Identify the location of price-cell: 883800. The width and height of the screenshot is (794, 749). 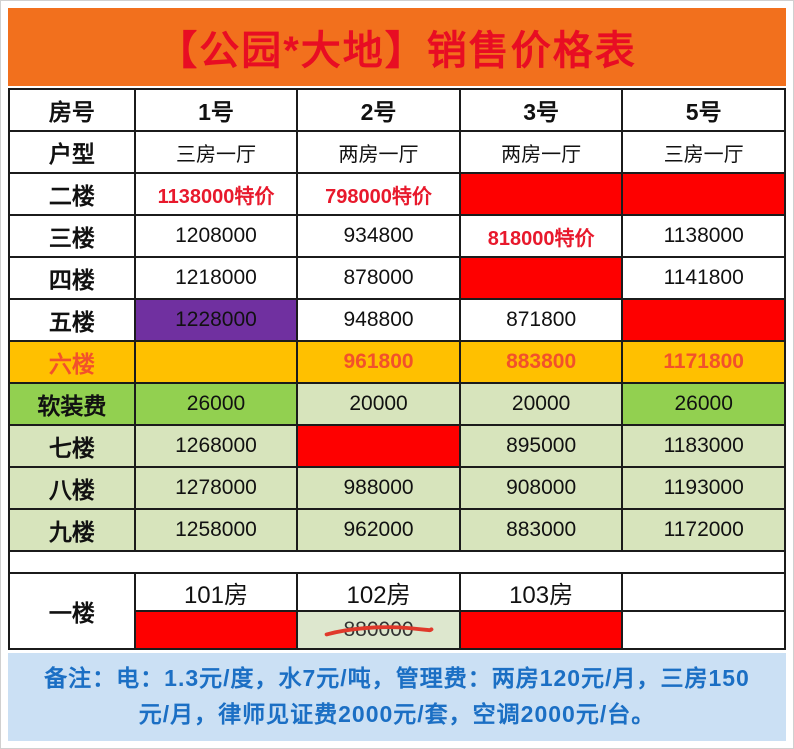
(541, 362).